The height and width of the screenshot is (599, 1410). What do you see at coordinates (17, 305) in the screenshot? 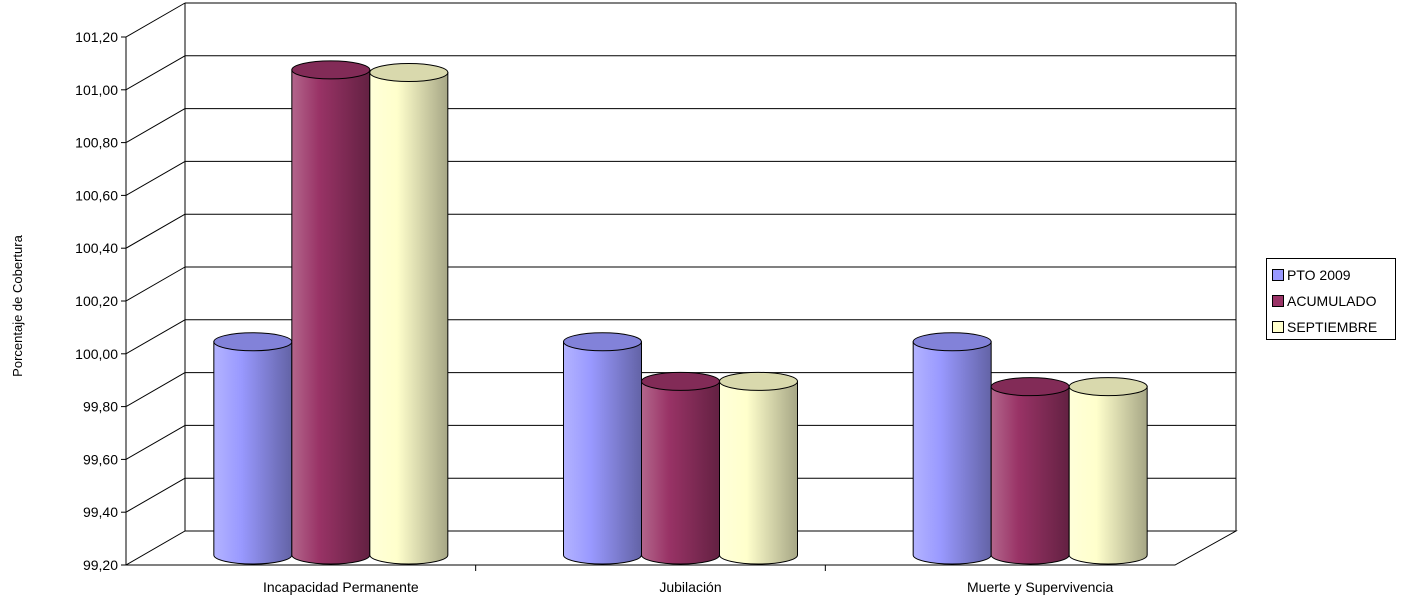
I see `y-axis-label: Porcentaje de Cobertura` at bounding box center [17, 305].